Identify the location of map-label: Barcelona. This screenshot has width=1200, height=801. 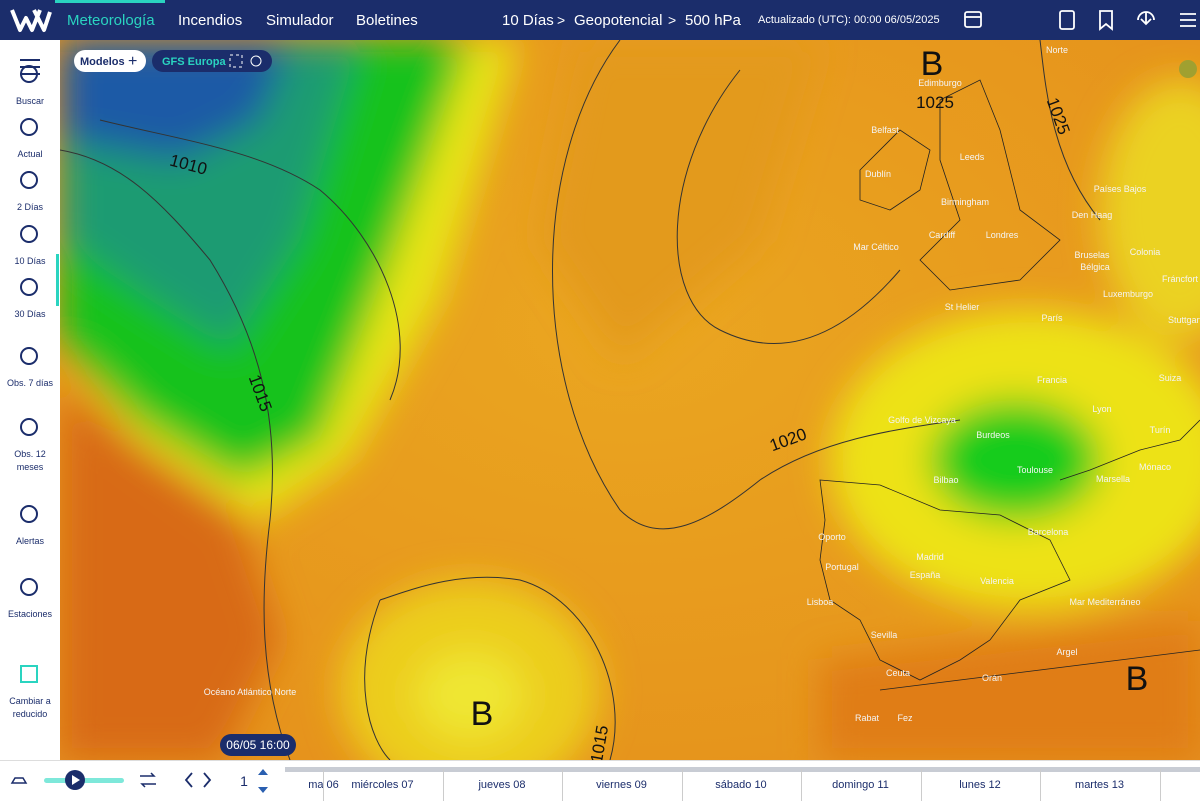
(1048, 532).